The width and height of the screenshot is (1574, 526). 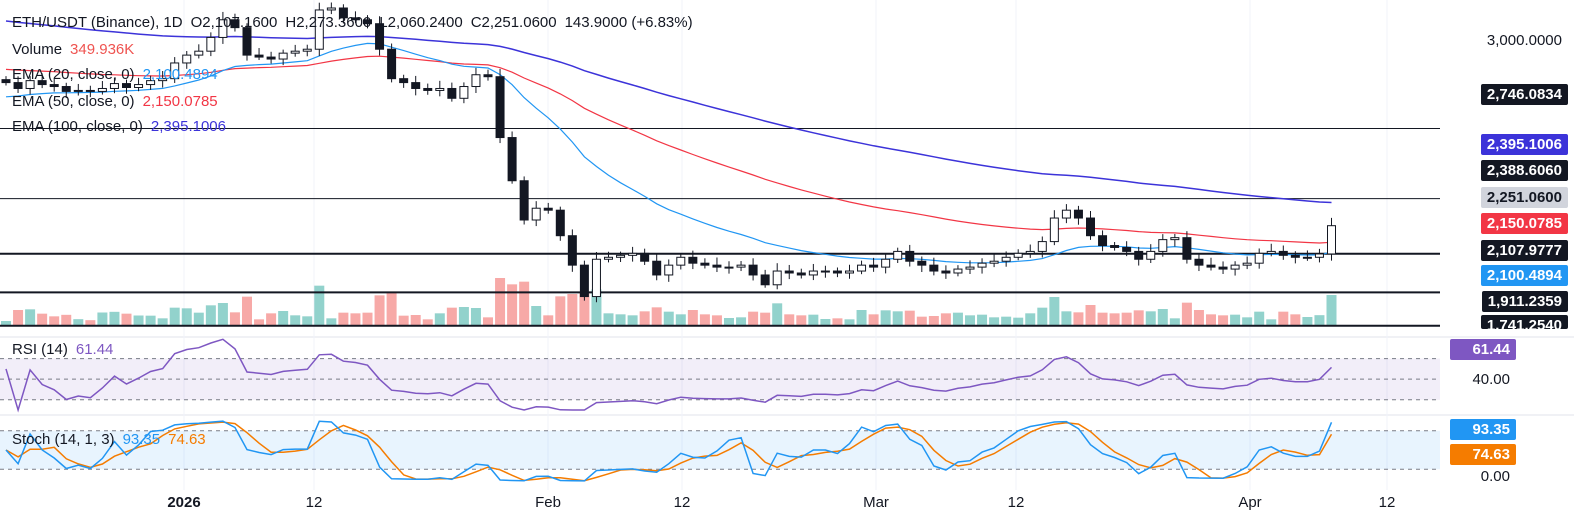 What do you see at coordinates (1524, 223) in the screenshot?
I see `price-label-ema50: 2,150.0785` at bounding box center [1524, 223].